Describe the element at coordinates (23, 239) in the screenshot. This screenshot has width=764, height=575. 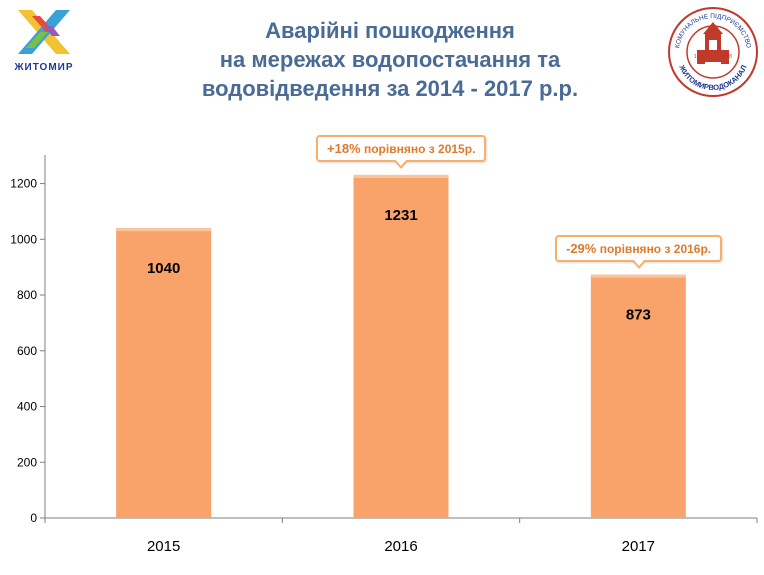
I see `y-tick-label: 1000` at that location.